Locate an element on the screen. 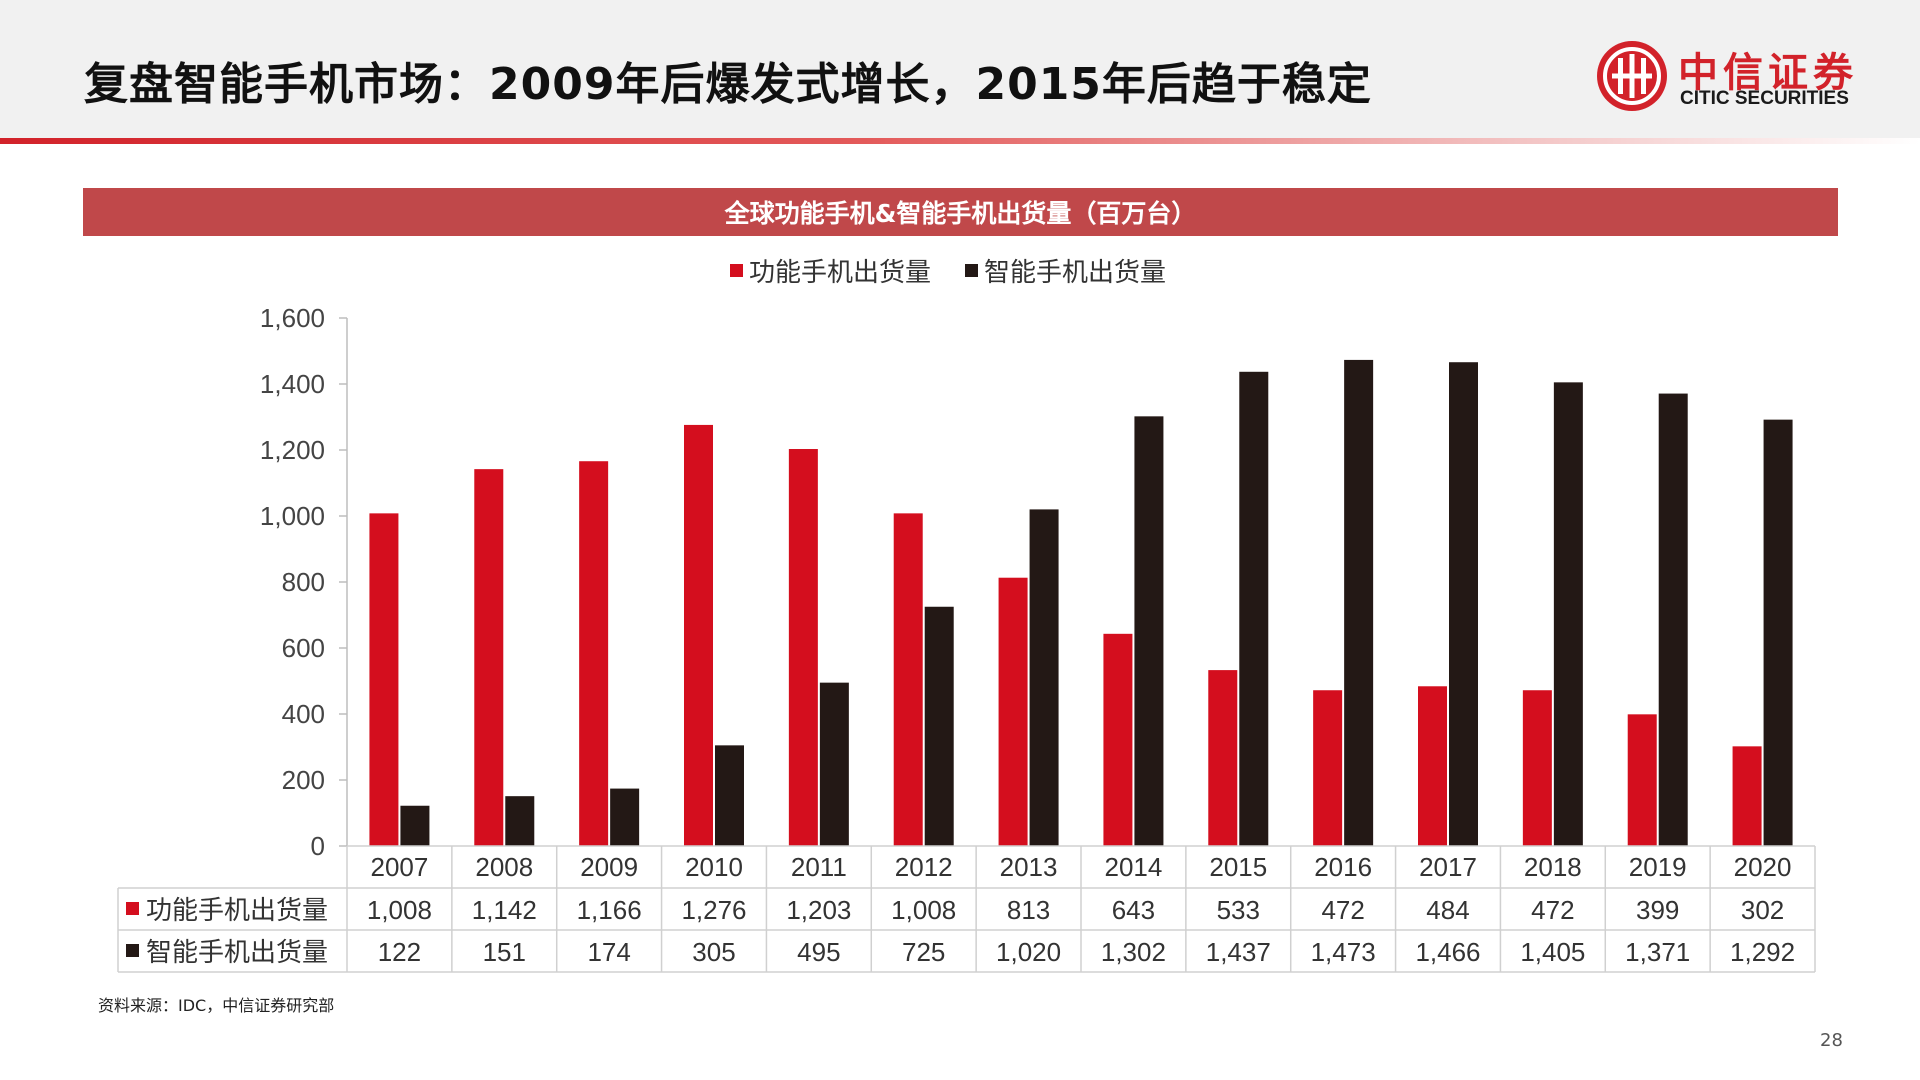  x-tick-label: 2016 is located at coordinates (1343, 867).